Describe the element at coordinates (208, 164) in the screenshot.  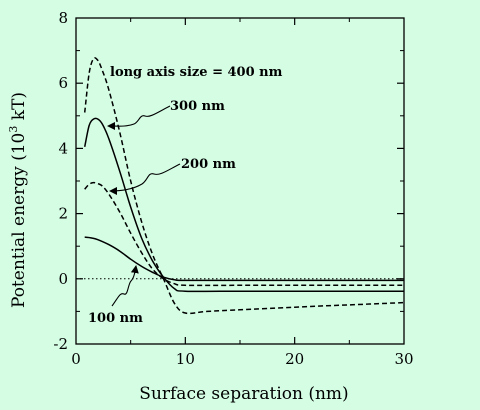
I see `label-200nm: 200 nm` at that location.